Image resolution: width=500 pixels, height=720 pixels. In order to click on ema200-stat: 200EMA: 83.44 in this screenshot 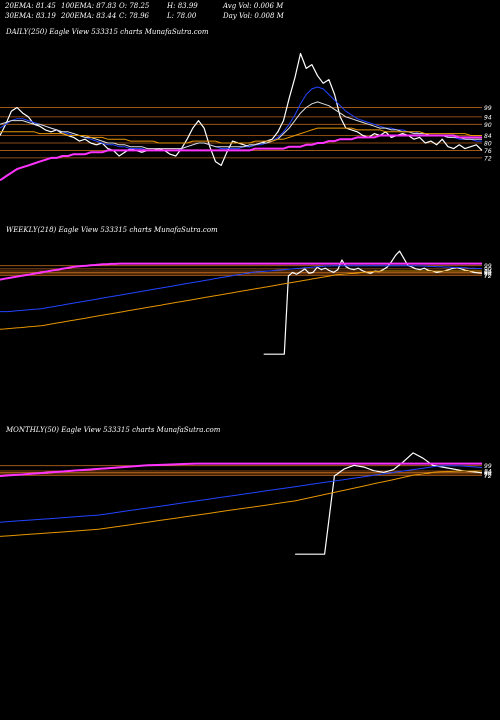, I will do `click(89, 16)`.